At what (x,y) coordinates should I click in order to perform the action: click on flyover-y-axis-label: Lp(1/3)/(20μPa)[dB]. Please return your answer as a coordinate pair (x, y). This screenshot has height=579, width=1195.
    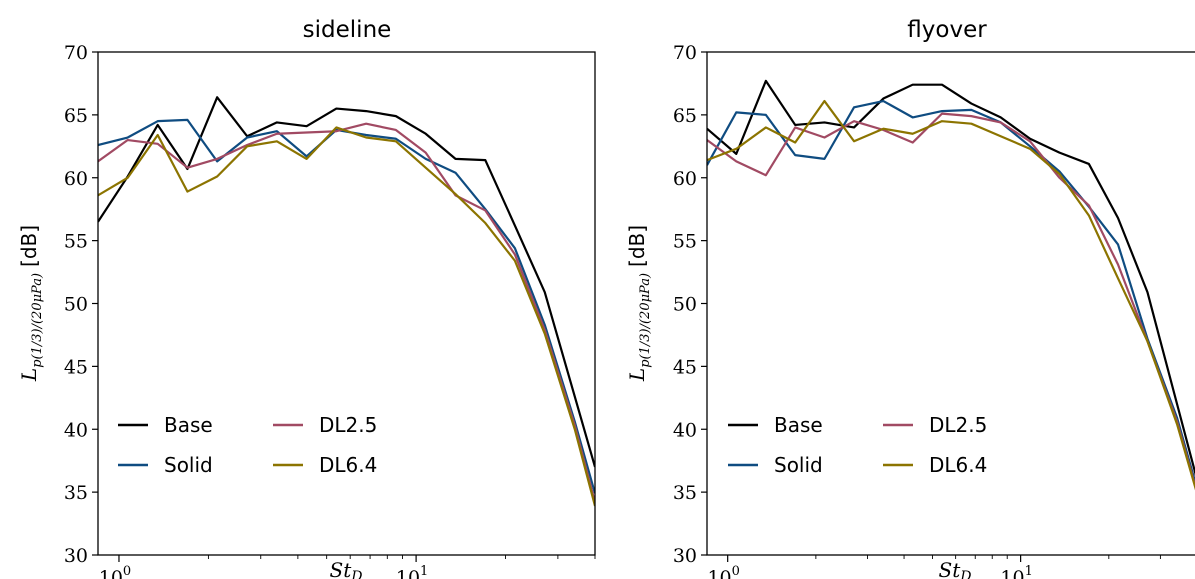
    Looking at the image, I should click on (639, 303).